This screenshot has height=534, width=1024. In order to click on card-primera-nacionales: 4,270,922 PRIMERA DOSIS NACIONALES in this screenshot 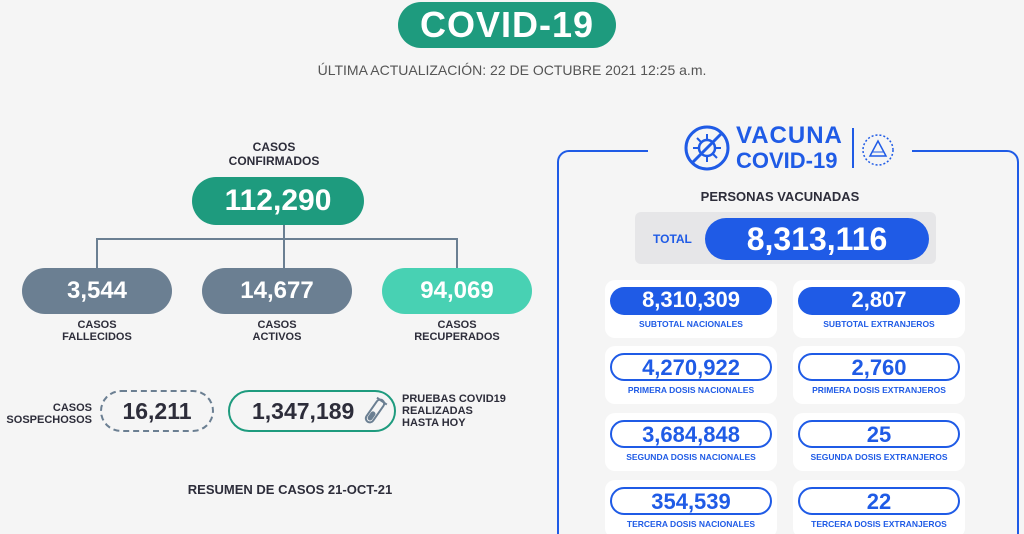, I will do `click(691, 375)`.